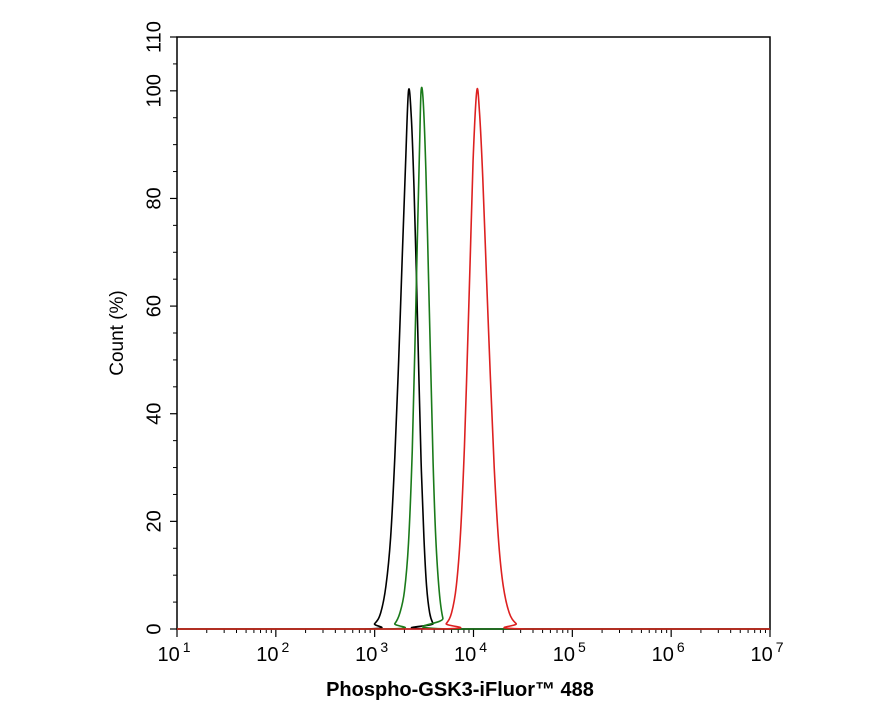  Describe the element at coordinates (154, 37) in the screenshot. I see `y-tick-label: 110` at that location.